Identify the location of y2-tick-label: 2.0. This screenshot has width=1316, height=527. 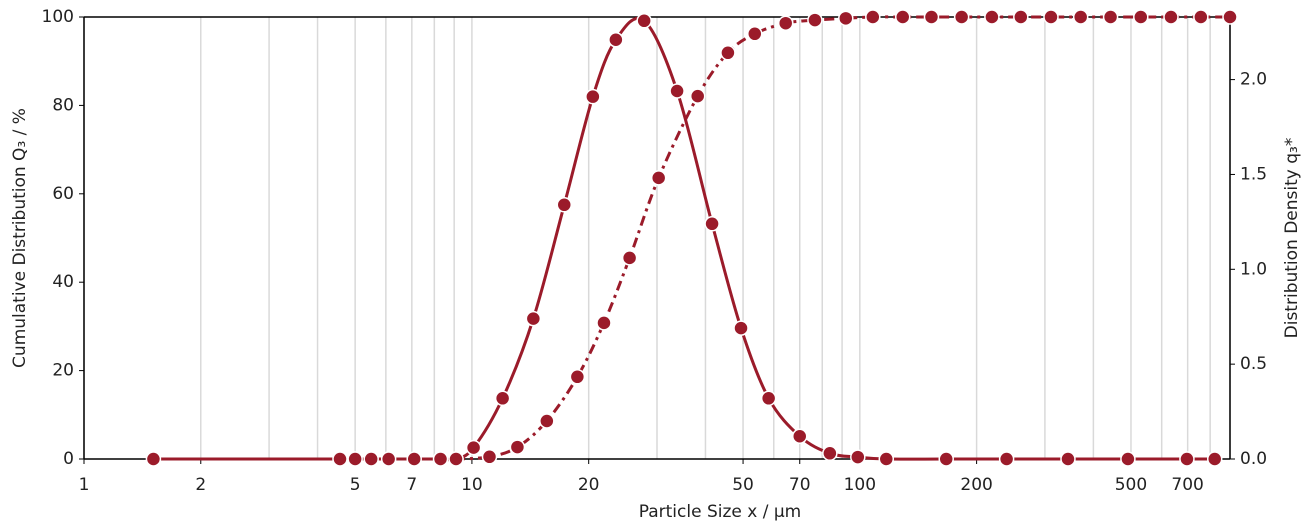
(1253, 80).